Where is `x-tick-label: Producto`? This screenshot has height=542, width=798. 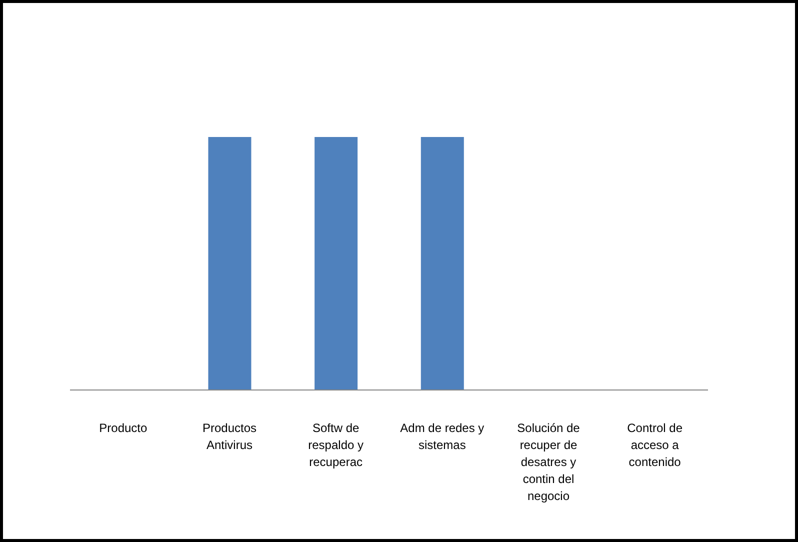 x-tick-label: Producto is located at coordinates (123, 428).